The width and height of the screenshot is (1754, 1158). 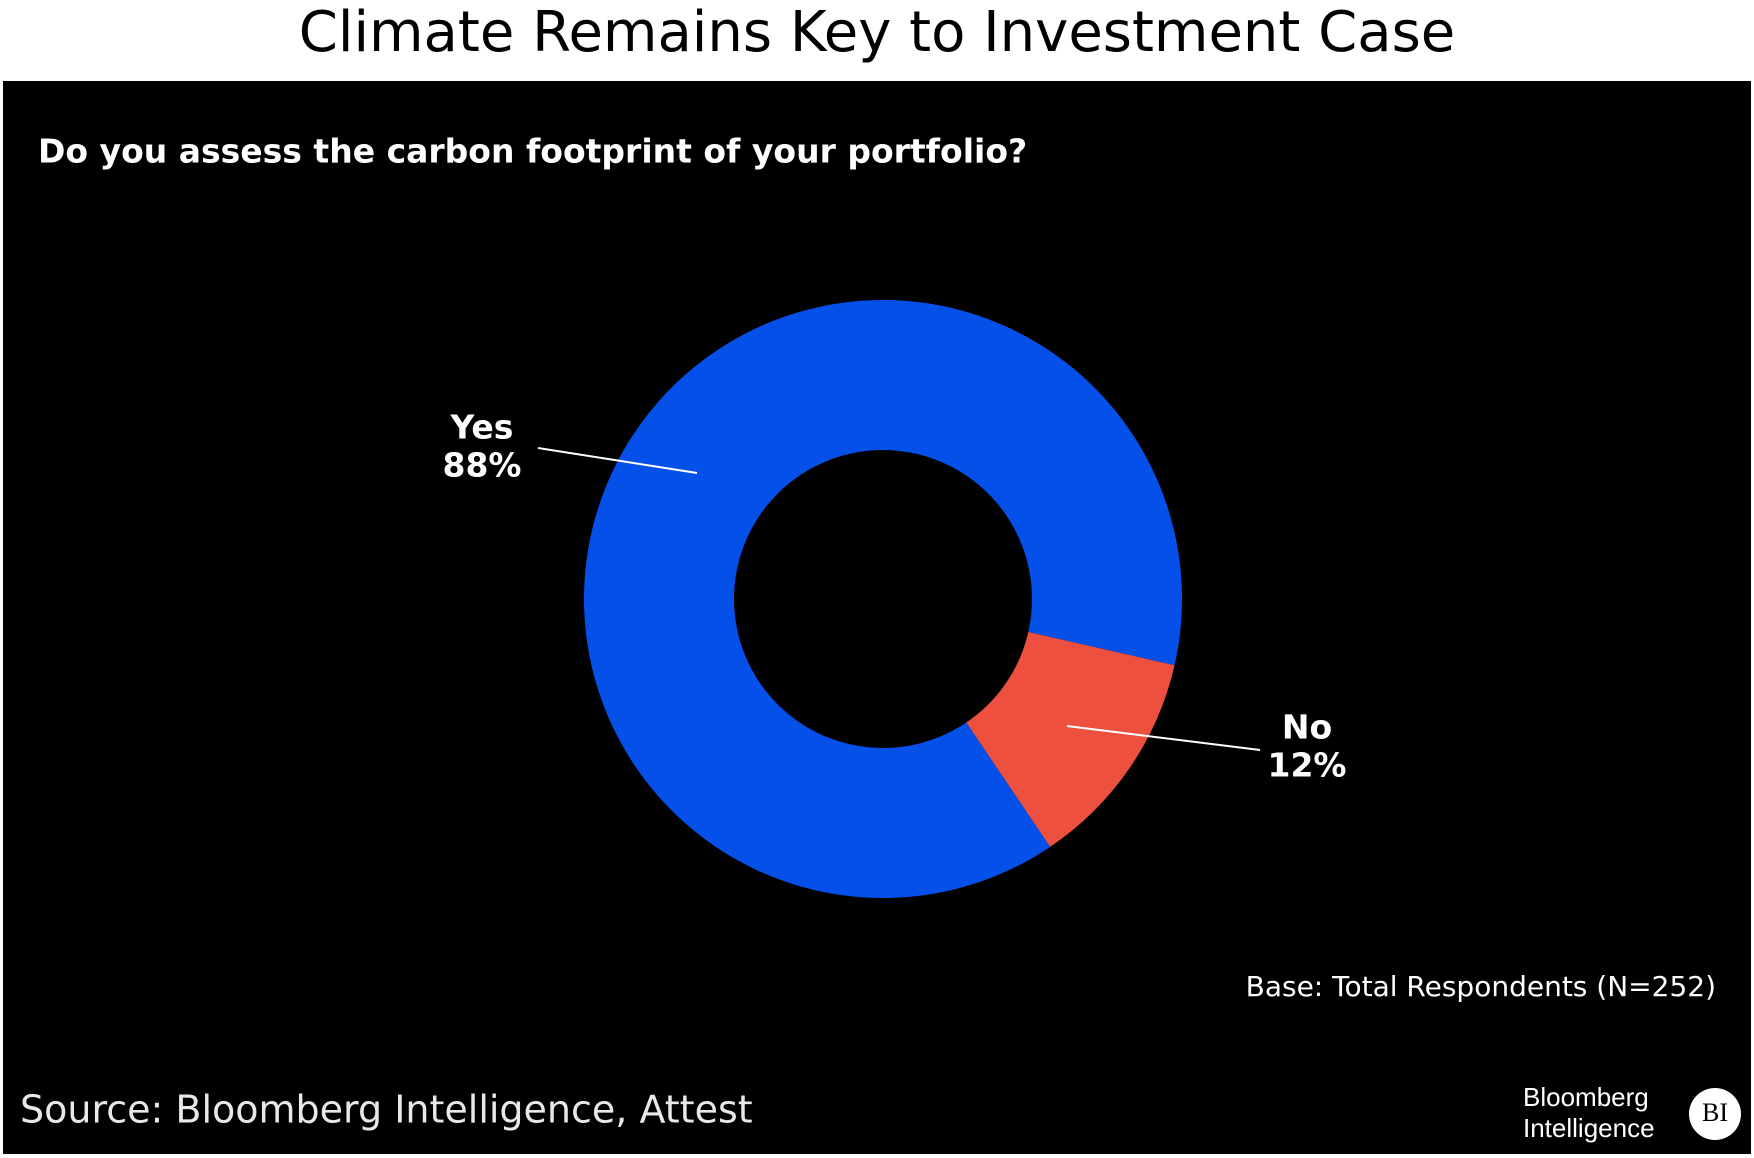 I want to click on value-label: 88%, so click(x=482, y=465).